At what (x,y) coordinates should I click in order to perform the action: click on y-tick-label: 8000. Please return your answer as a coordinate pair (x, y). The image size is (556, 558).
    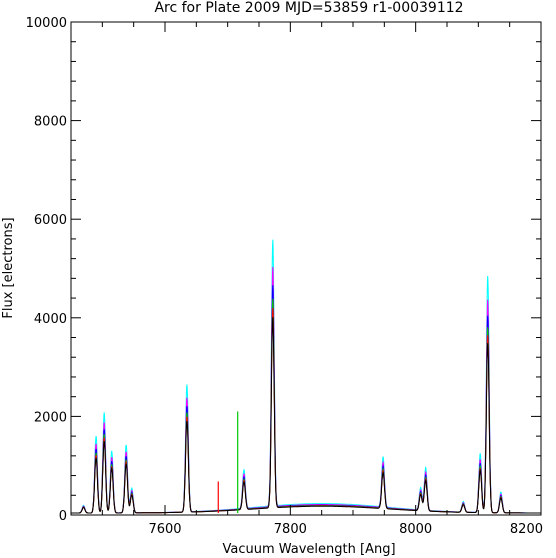
    Looking at the image, I should click on (50, 122).